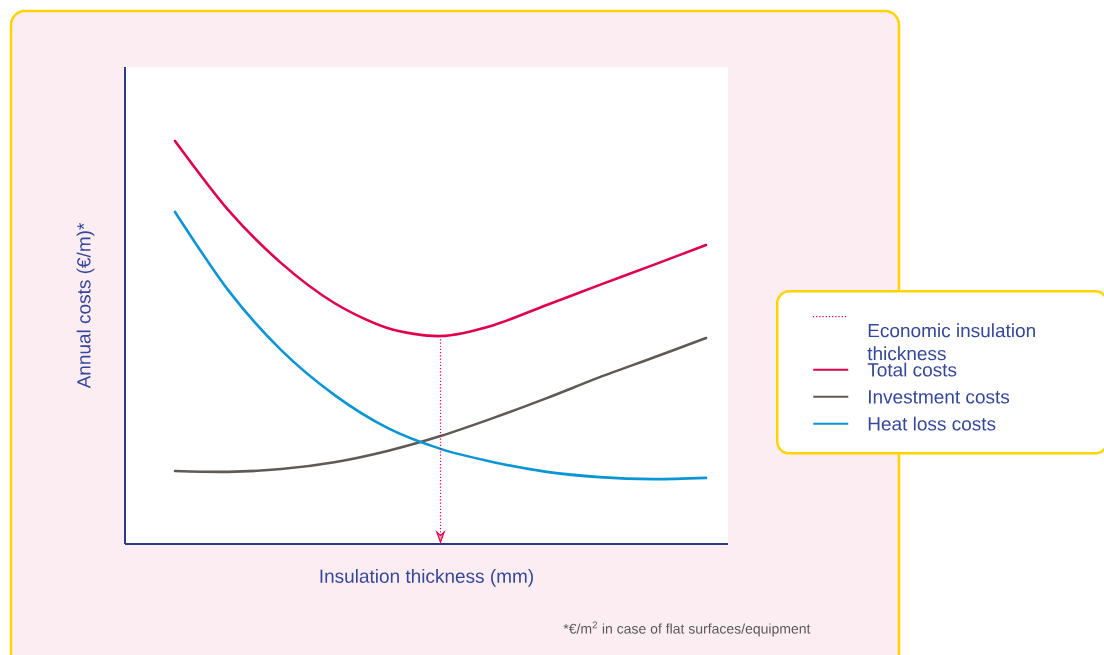 The image size is (1104, 655). I want to click on text: *€/m$^{2}$ in case of flat surfaces/equipment, so click(687, 629).